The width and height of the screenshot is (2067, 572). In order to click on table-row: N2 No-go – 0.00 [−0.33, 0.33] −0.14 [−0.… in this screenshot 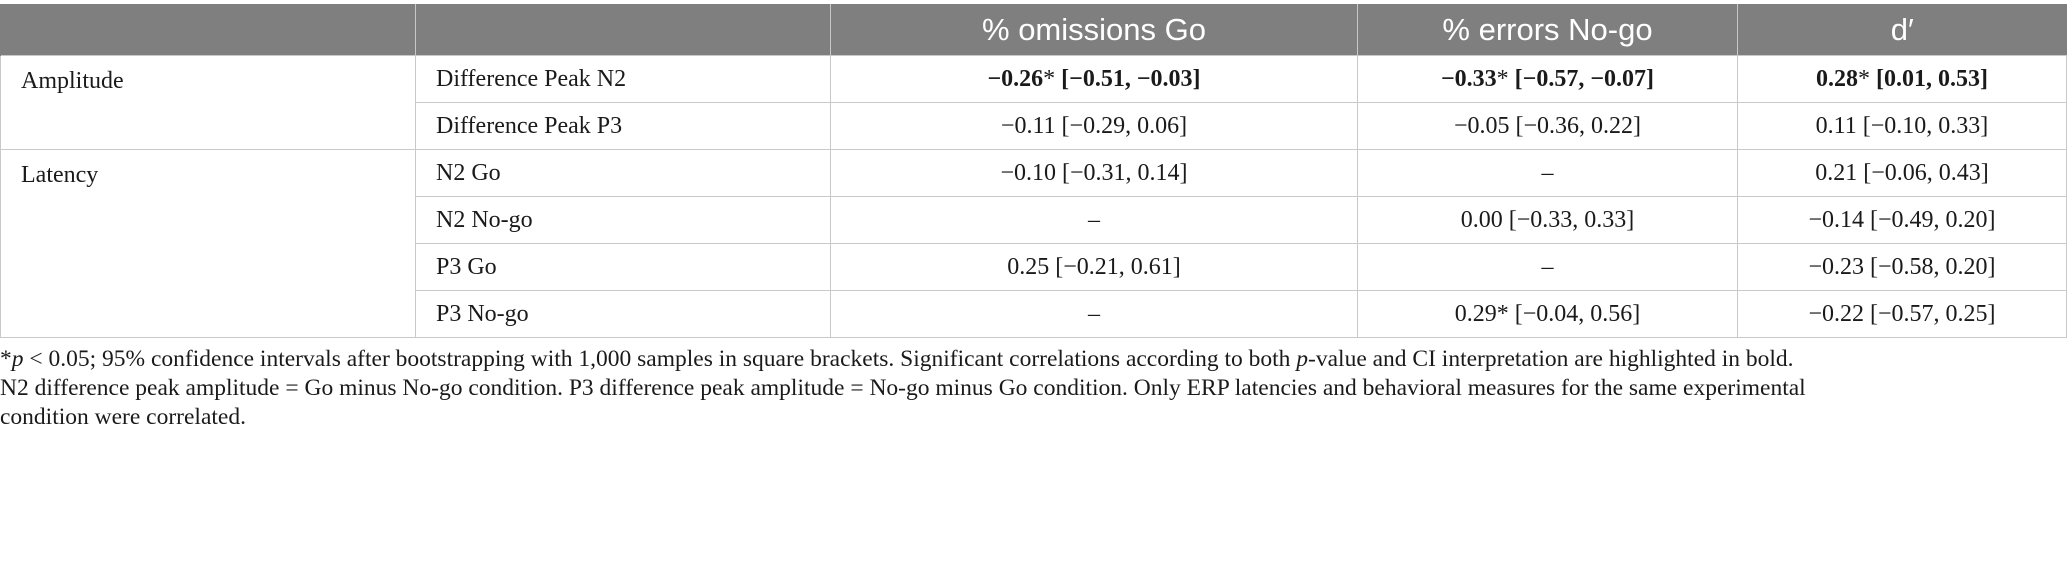, I will do `click(1034, 220)`.